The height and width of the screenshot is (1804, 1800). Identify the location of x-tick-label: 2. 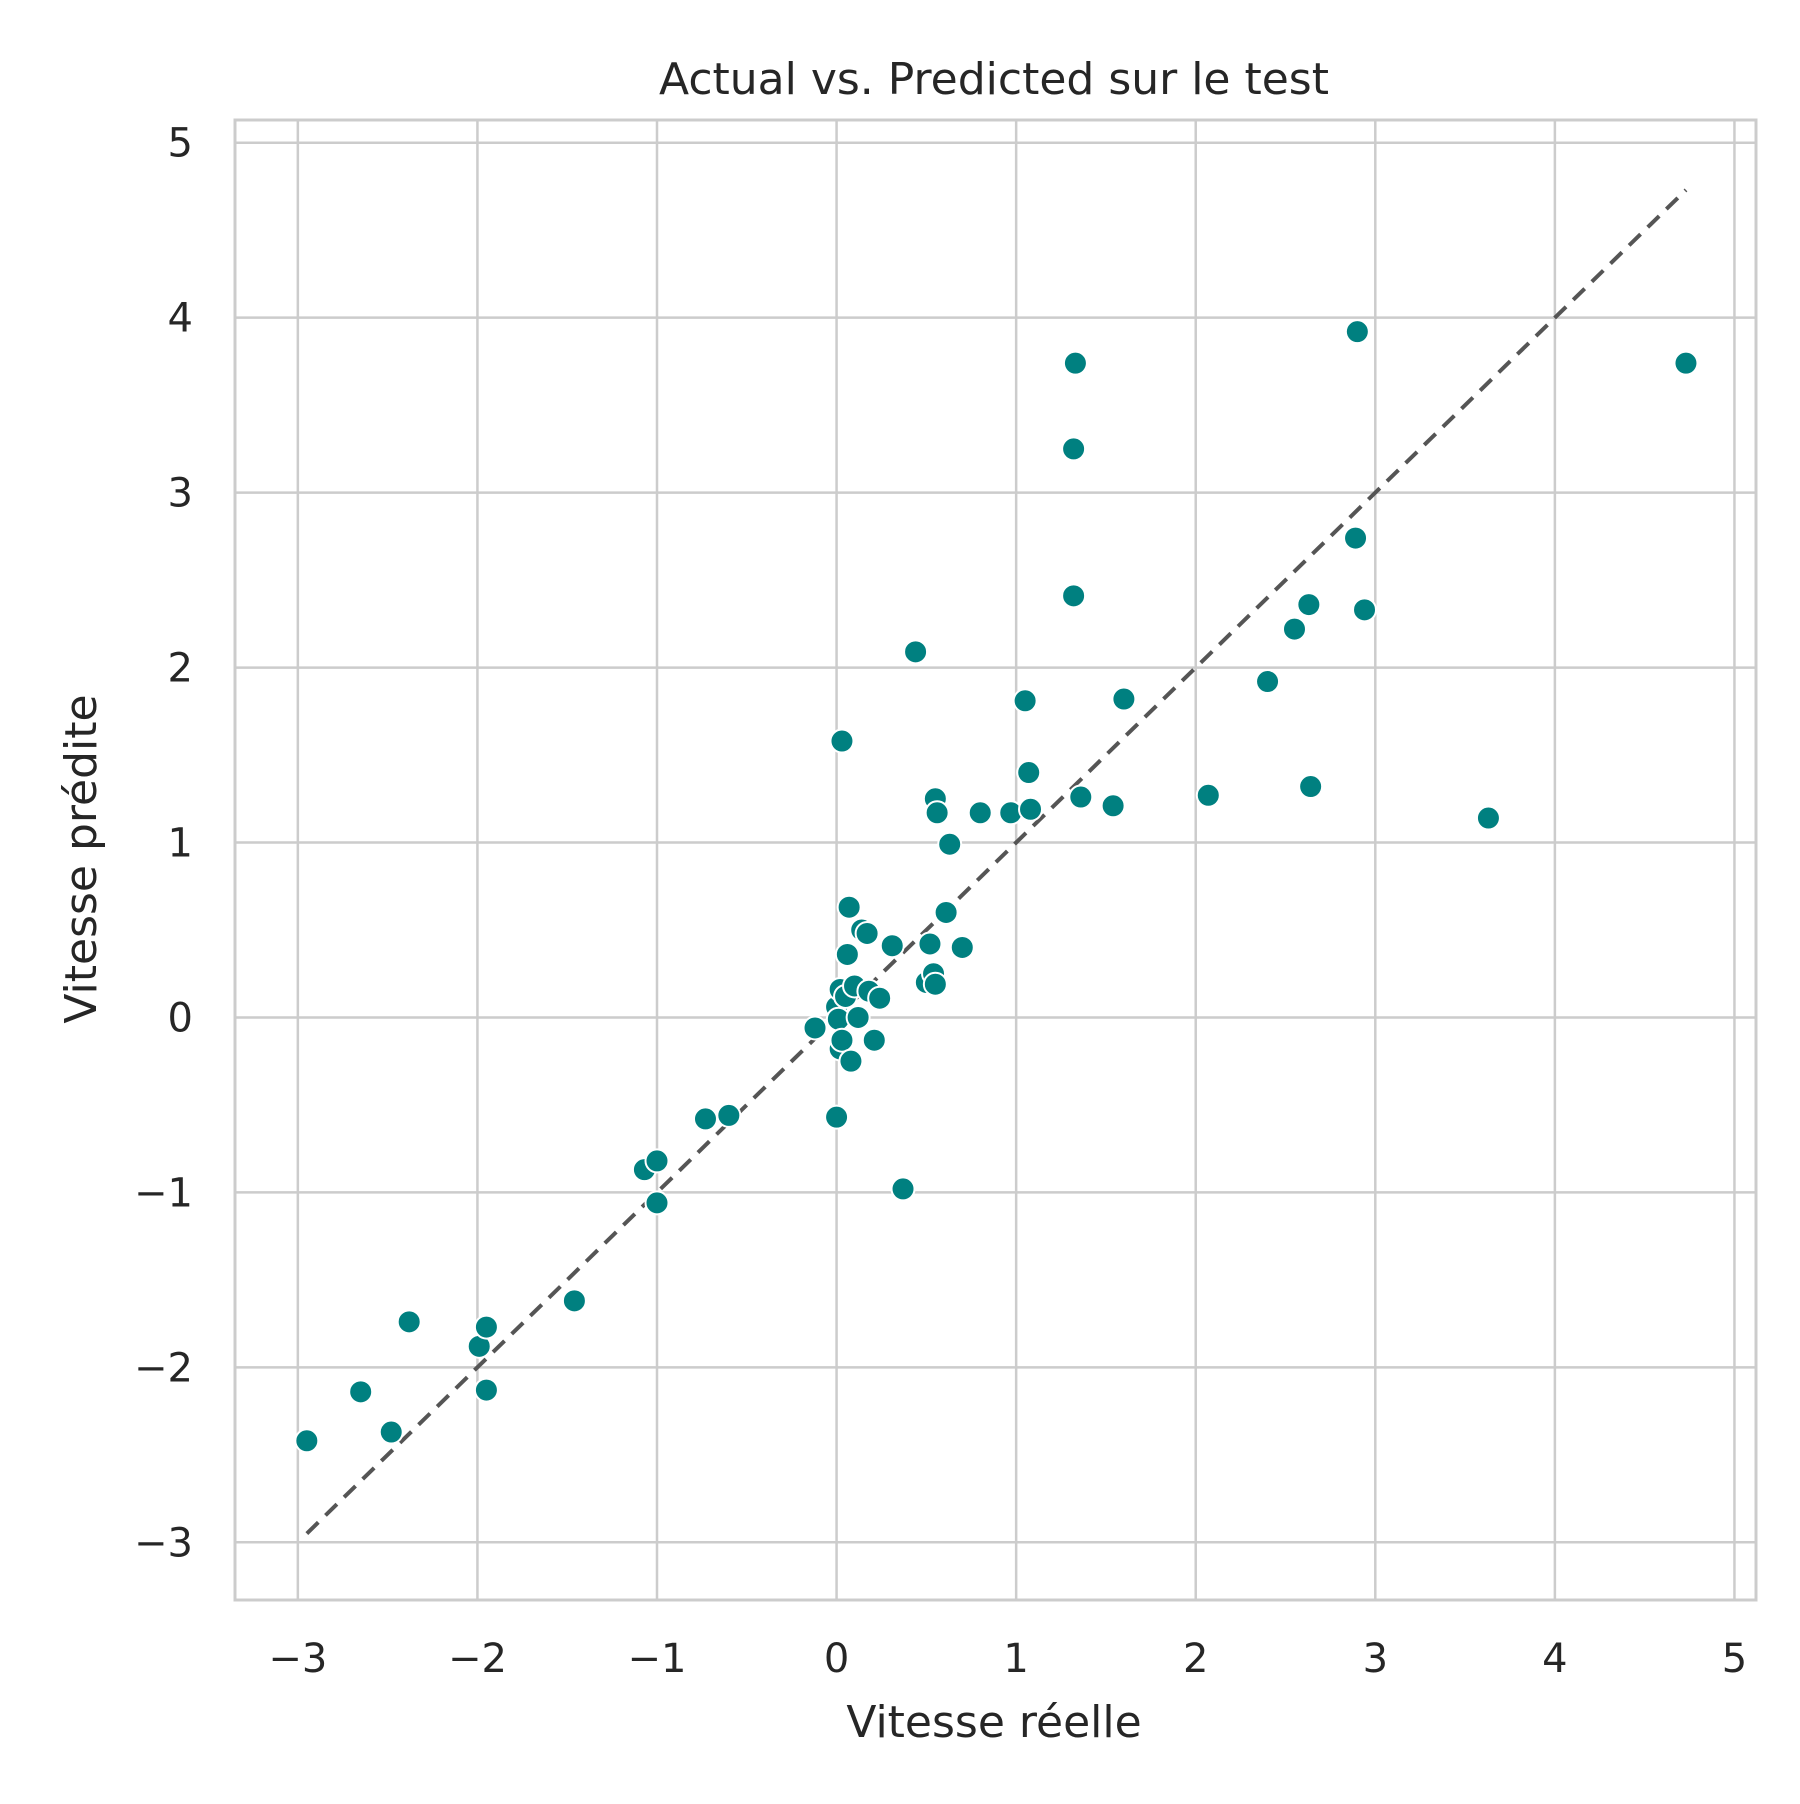
(1195, 1659).